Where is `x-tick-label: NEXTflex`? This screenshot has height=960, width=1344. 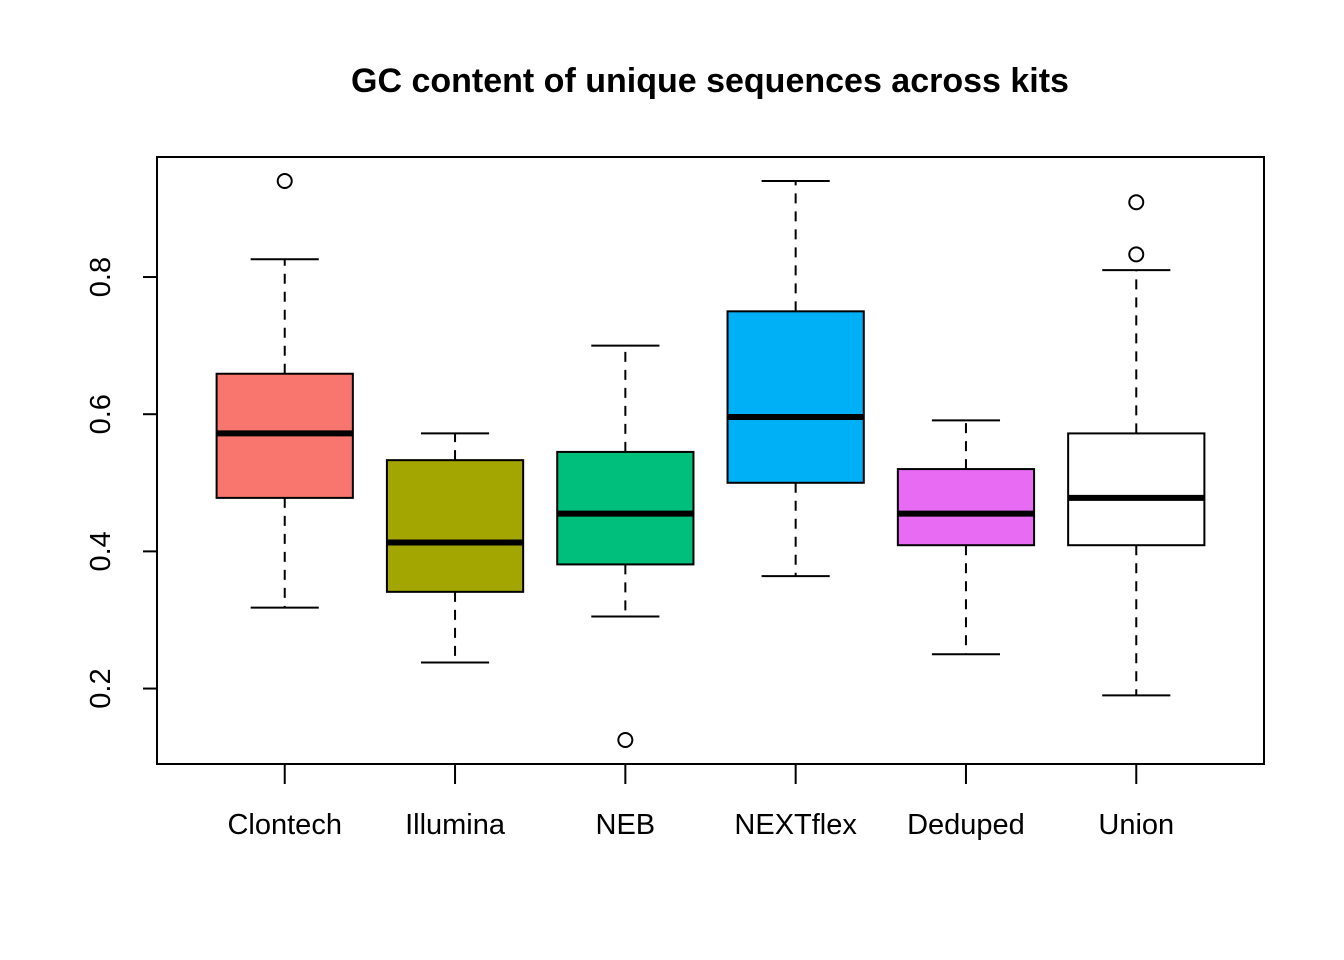 x-tick-label: NEXTflex is located at coordinates (795, 825).